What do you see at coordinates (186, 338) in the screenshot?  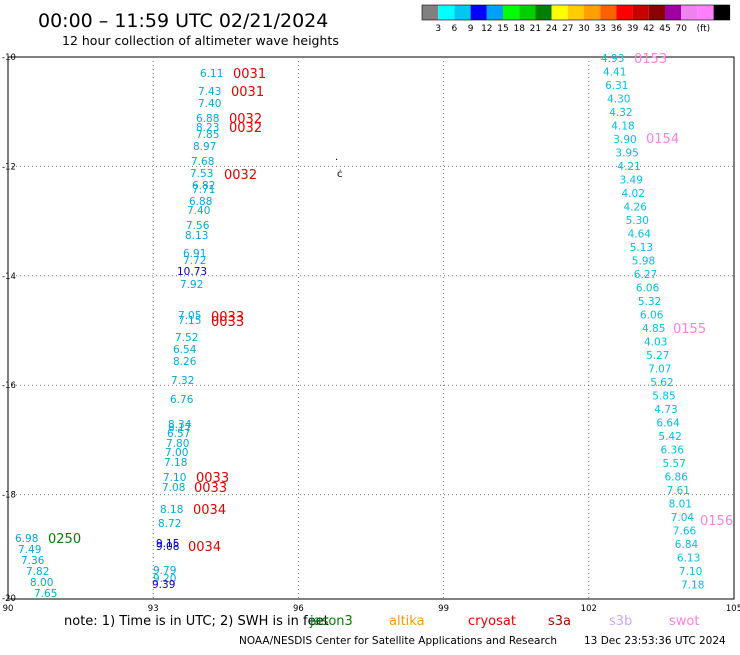 I see `wave-height-value: 7.52` at bounding box center [186, 338].